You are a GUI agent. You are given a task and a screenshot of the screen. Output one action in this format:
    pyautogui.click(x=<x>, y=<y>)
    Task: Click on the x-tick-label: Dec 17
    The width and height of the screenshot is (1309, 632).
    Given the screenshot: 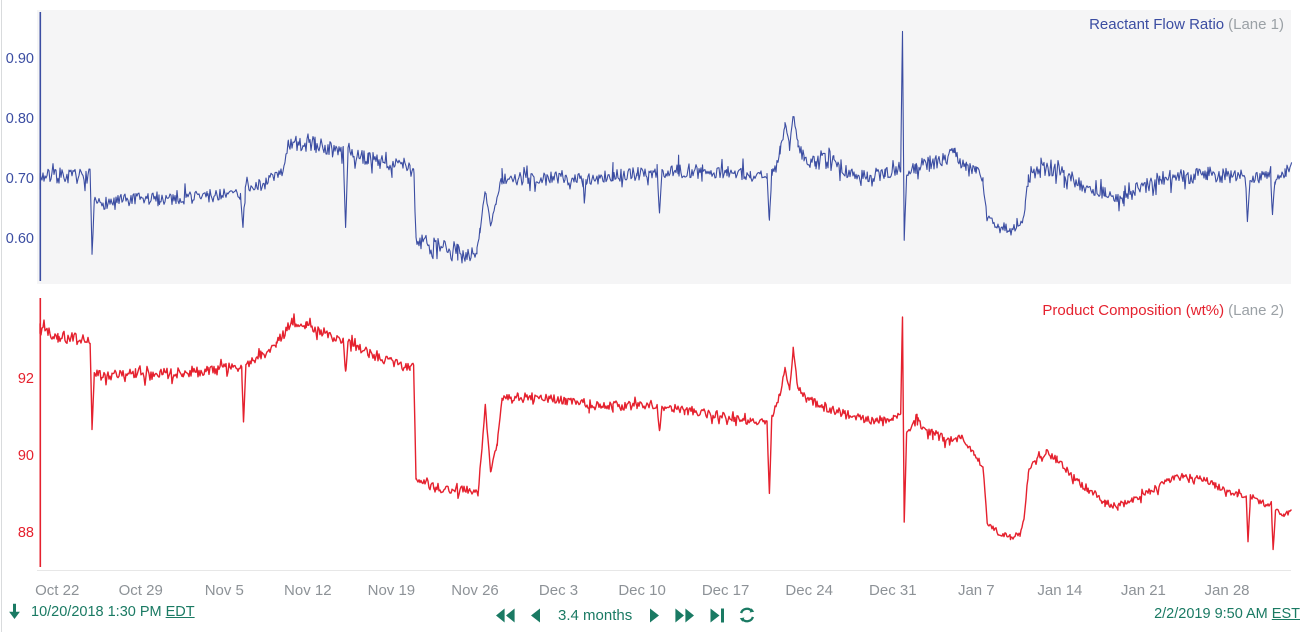 What is the action you would take?
    pyautogui.click(x=725, y=590)
    